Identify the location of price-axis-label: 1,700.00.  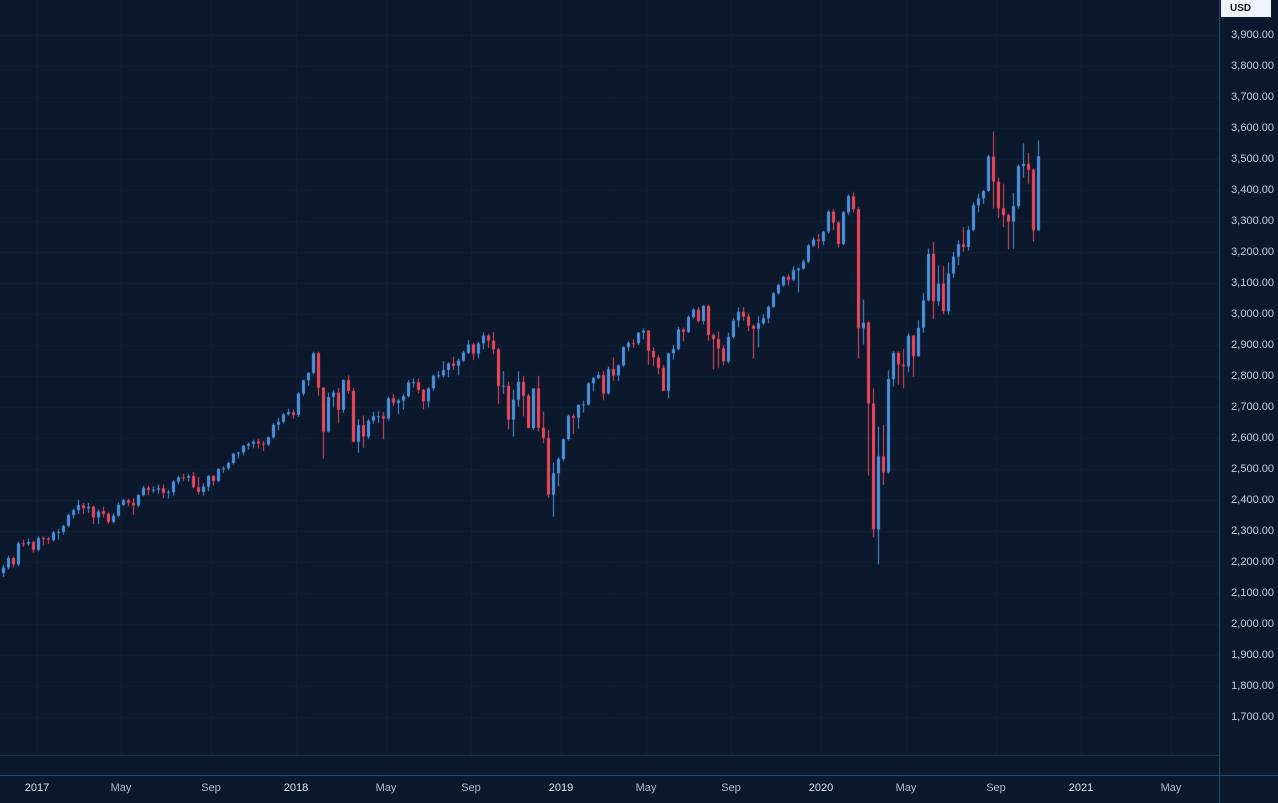
(1252, 716).